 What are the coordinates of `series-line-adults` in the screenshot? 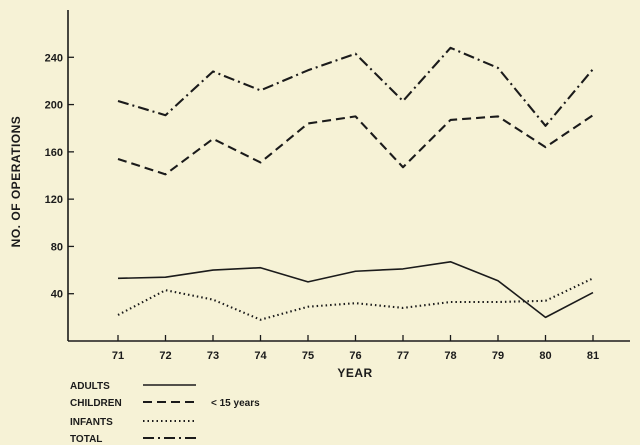 It's located at (355, 289).